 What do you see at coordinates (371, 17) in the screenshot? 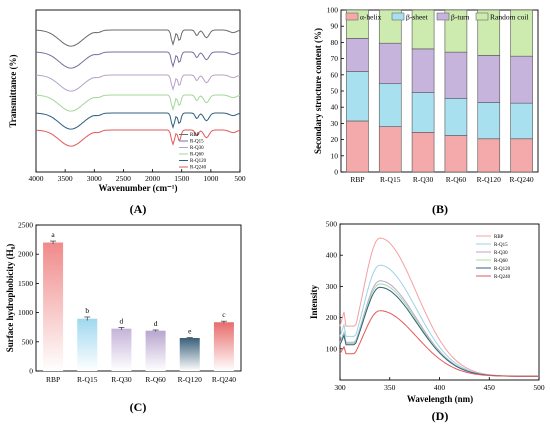
I see `panel-b-legend-label: α-helix` at bounding box center [371, 17].